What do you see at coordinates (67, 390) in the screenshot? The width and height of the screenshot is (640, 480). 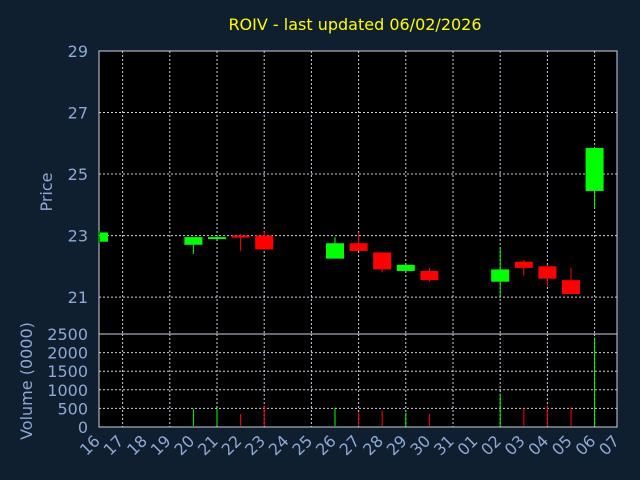 I see `volume-y-tick-label: 1000` at bounding box center [67, 390].